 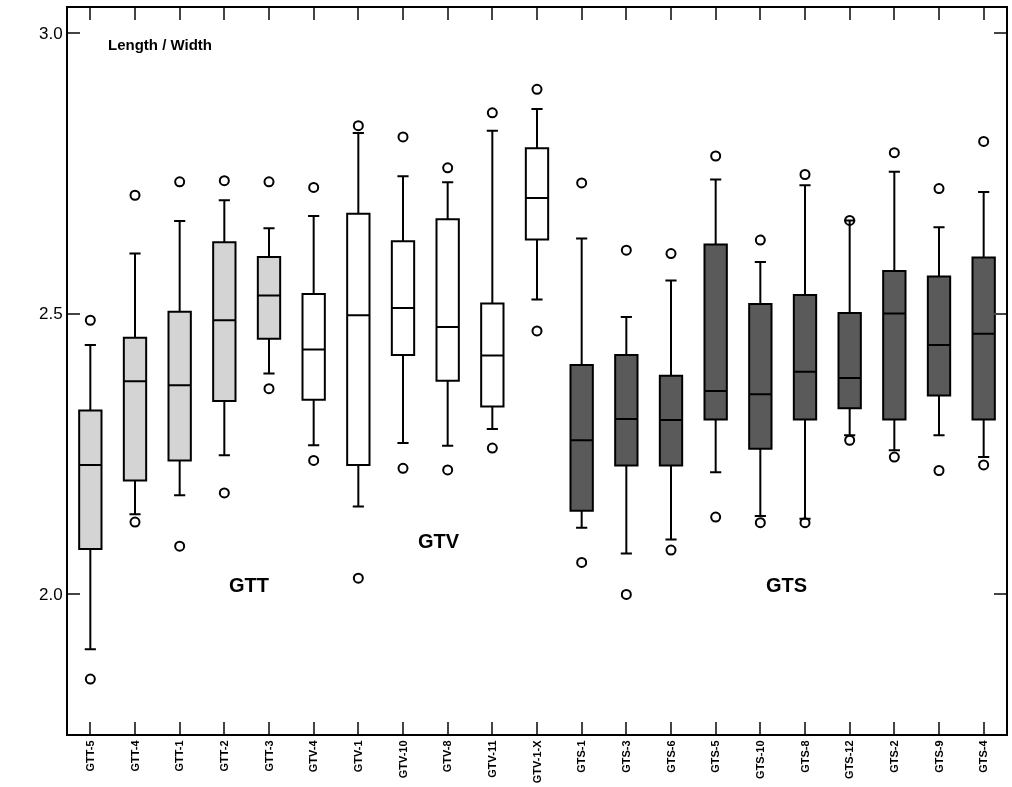 I want to click on annotation: GTV, so click(x=439, y=541).